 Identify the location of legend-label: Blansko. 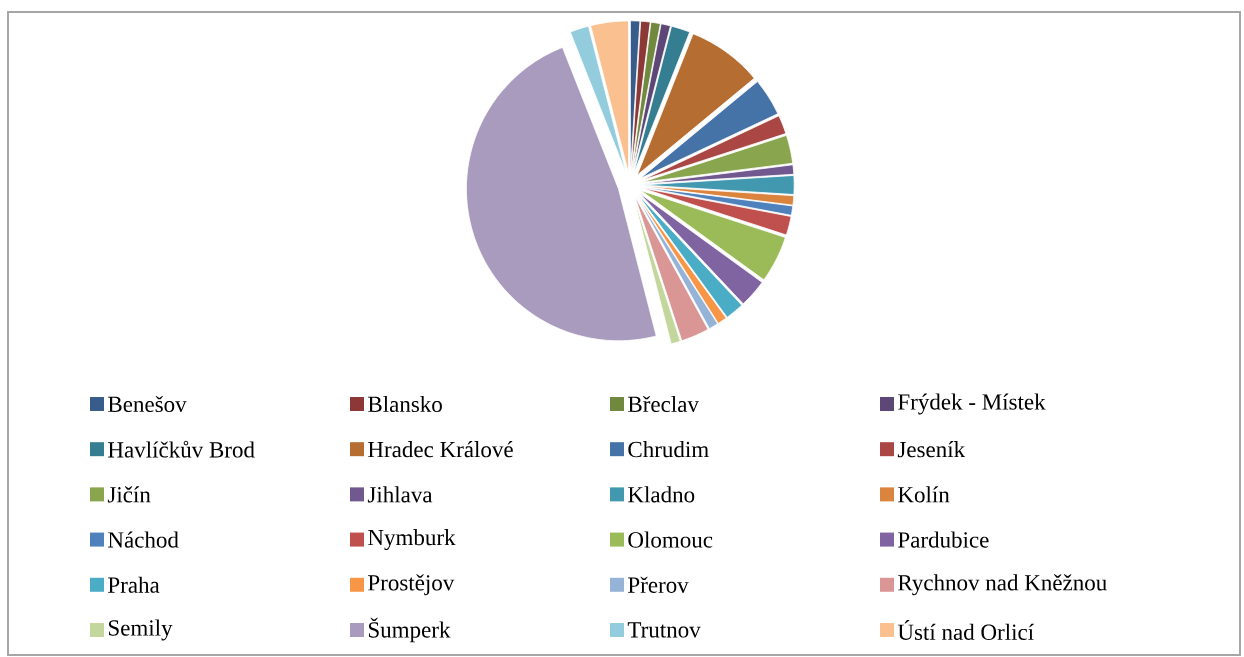
(405, 404).